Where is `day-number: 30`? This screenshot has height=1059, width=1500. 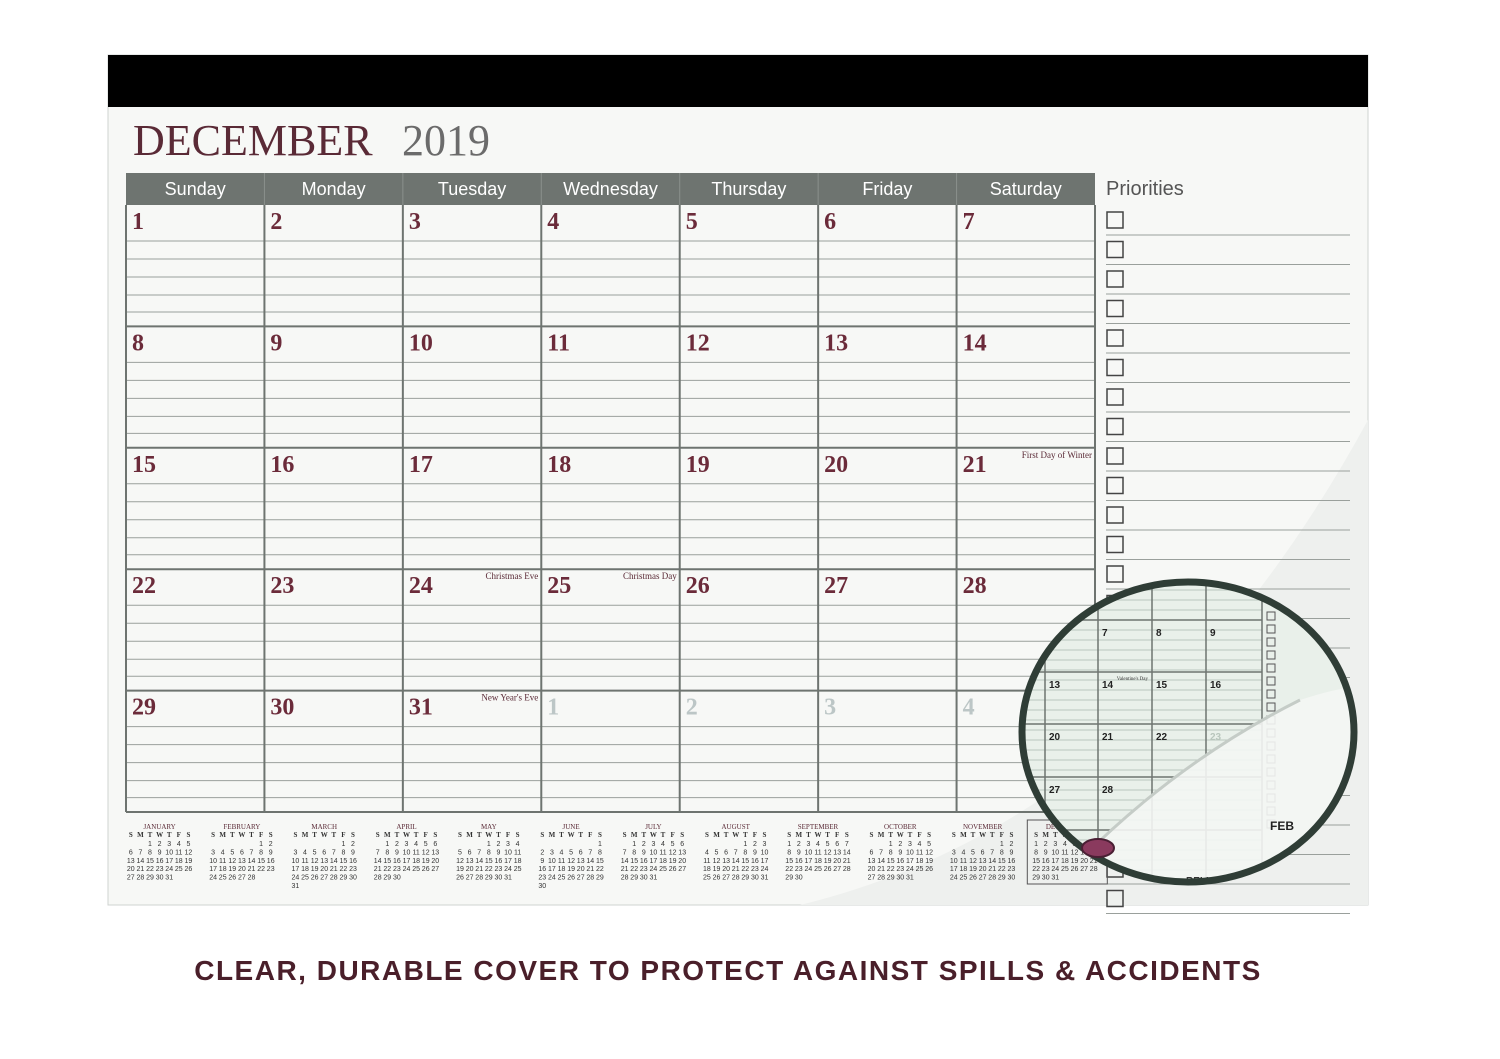 day-number: 30 is located at coordinates (282, 708).